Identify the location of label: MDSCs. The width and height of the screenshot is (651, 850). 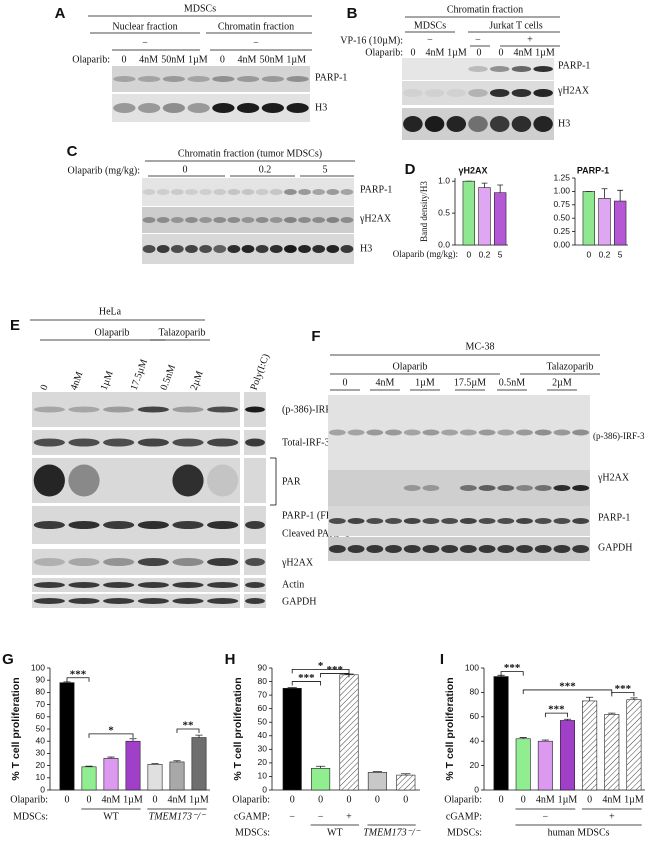
(430, 25).